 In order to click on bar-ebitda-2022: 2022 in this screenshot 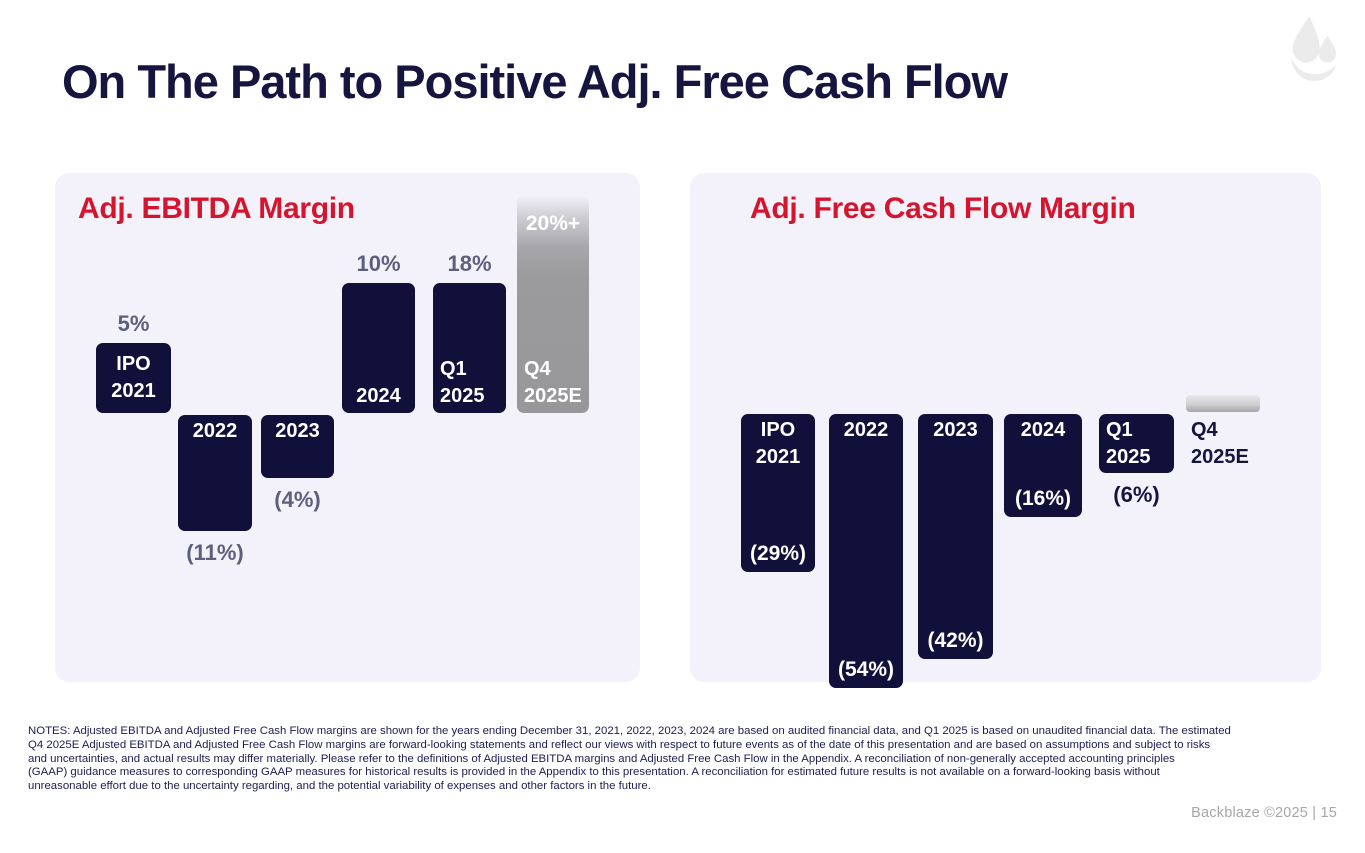, I will do `click(215, 473)`.